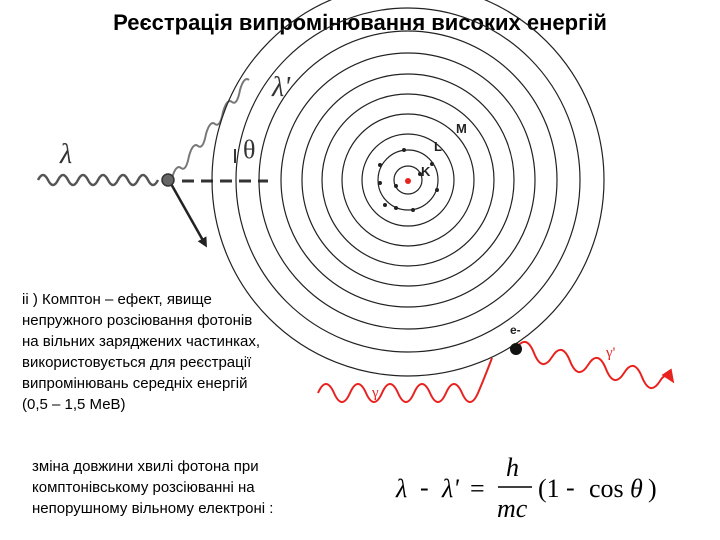 This screenshot has height=540, width=720. Describe the element at coordinates (153, 508) in the screenshot. I see `paragraph2-line: непорушному вільному електроні :` at that location.